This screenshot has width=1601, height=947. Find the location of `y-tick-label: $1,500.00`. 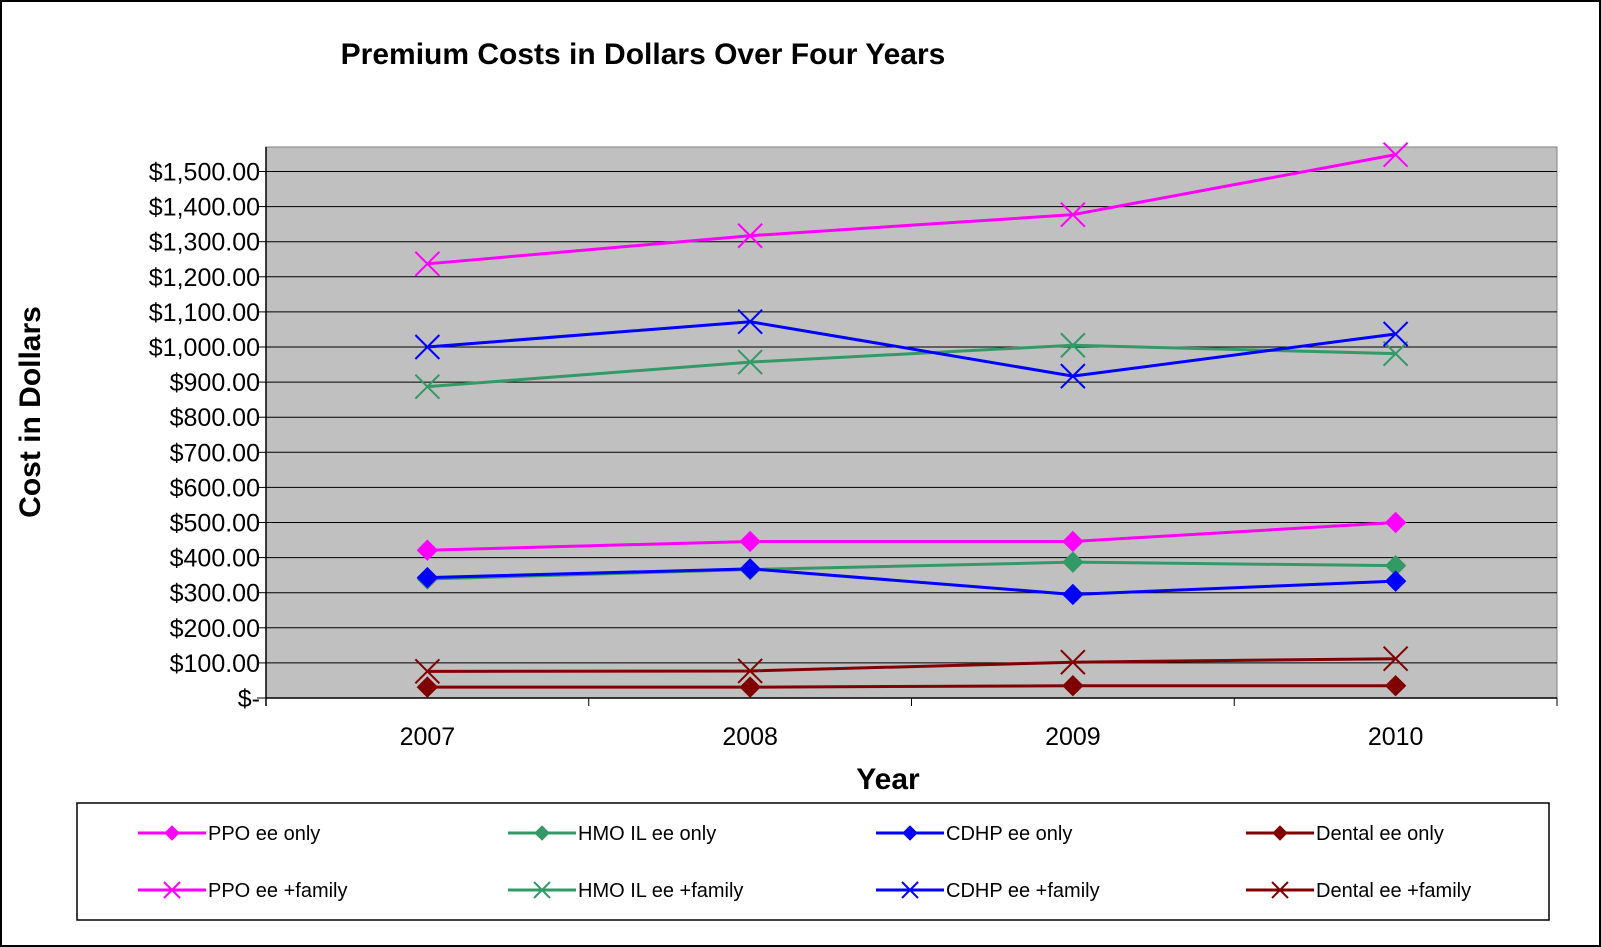

y-tick-label: $1,500.00 is located at coordinates (204, 173).